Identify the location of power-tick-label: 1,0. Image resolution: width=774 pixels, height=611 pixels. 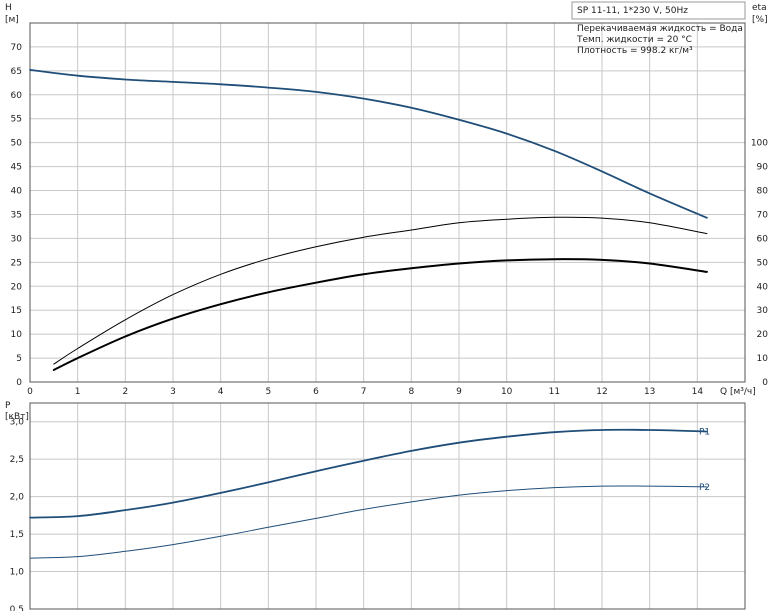
(17, 573).